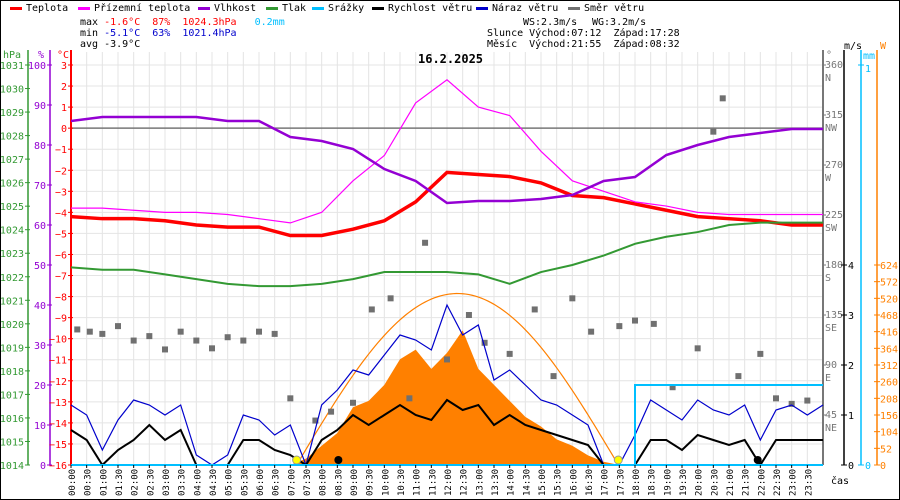  Describe the element at coordinates (12, 55) in the screenshot. I see `hPa-axis-label: hPa` at that location.